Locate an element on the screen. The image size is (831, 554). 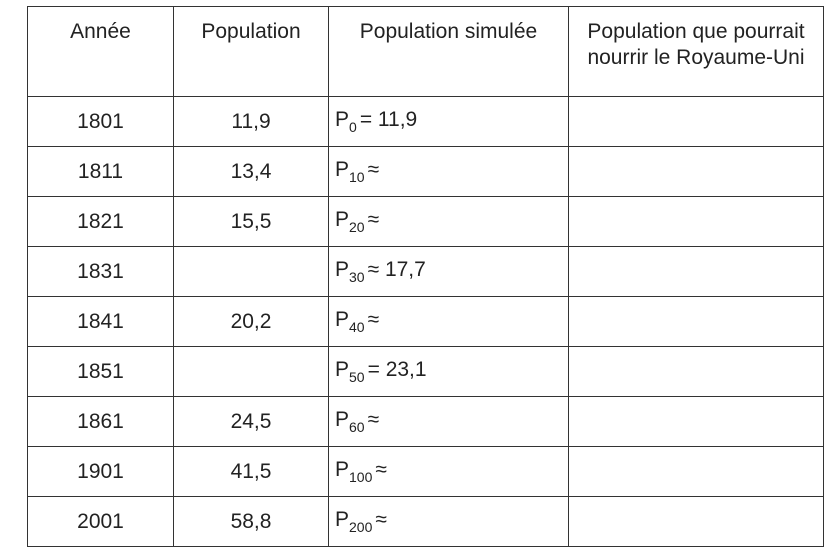
sim-value: = 23,1 is located at coordinates (397, 369).